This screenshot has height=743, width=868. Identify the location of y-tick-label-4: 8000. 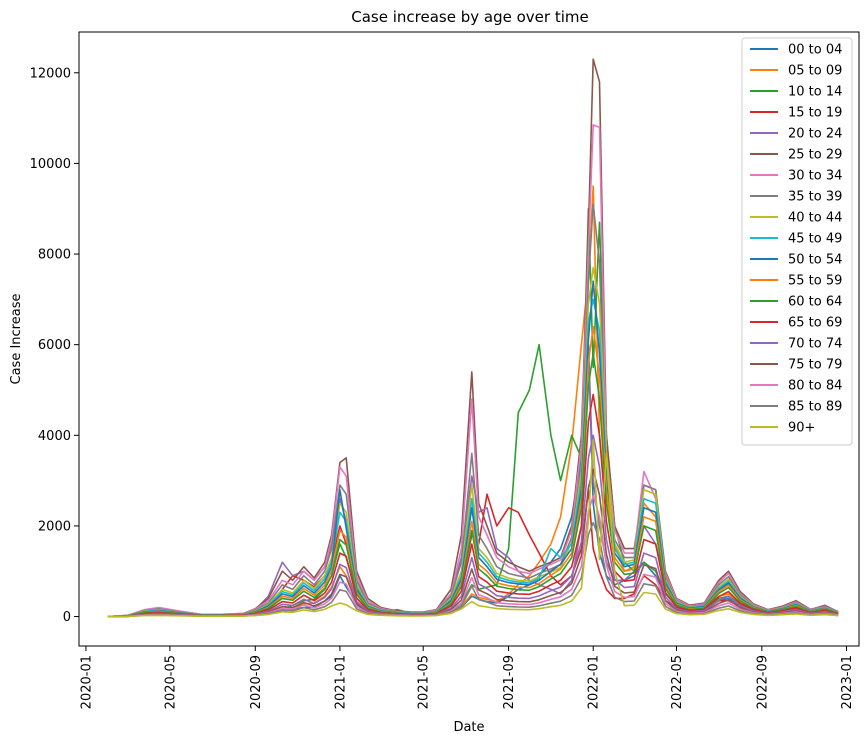
(54, 255).